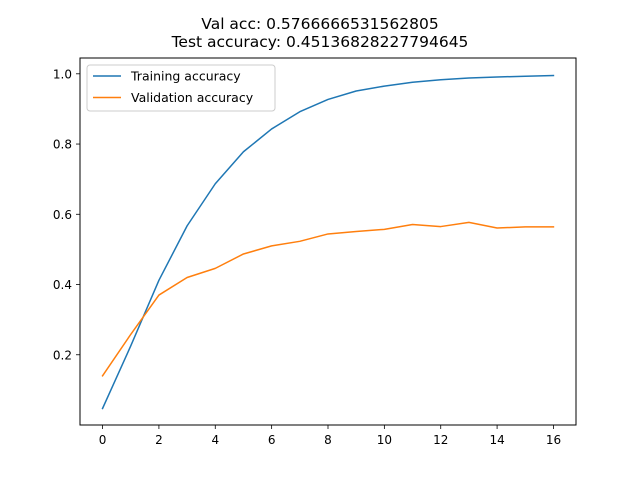 This screenshot has width=640, height=478. I want to click on y-tick-label: 0.8, so click(62, 145).